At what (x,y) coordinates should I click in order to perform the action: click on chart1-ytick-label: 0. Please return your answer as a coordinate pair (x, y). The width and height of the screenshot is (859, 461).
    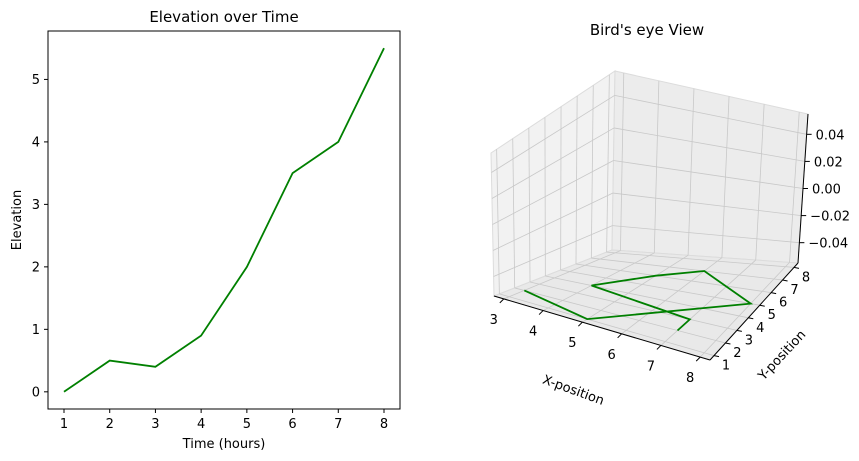
    Looking at the image, I should click on (36, 392).